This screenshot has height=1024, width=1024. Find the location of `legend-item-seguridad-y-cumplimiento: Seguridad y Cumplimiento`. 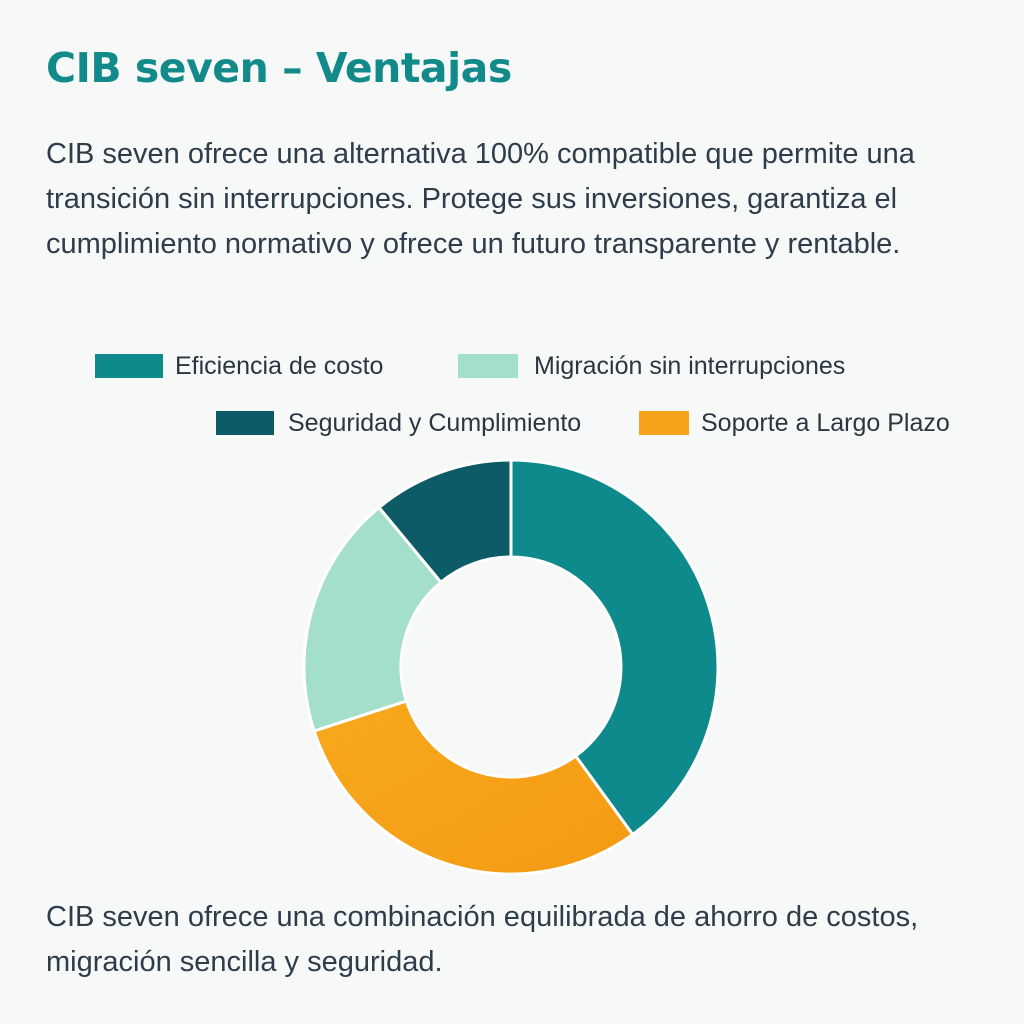

legend-item-seguridad-y-cumplimiento: Seguridad y Cumplimiento is located at coordinates (398, 423).